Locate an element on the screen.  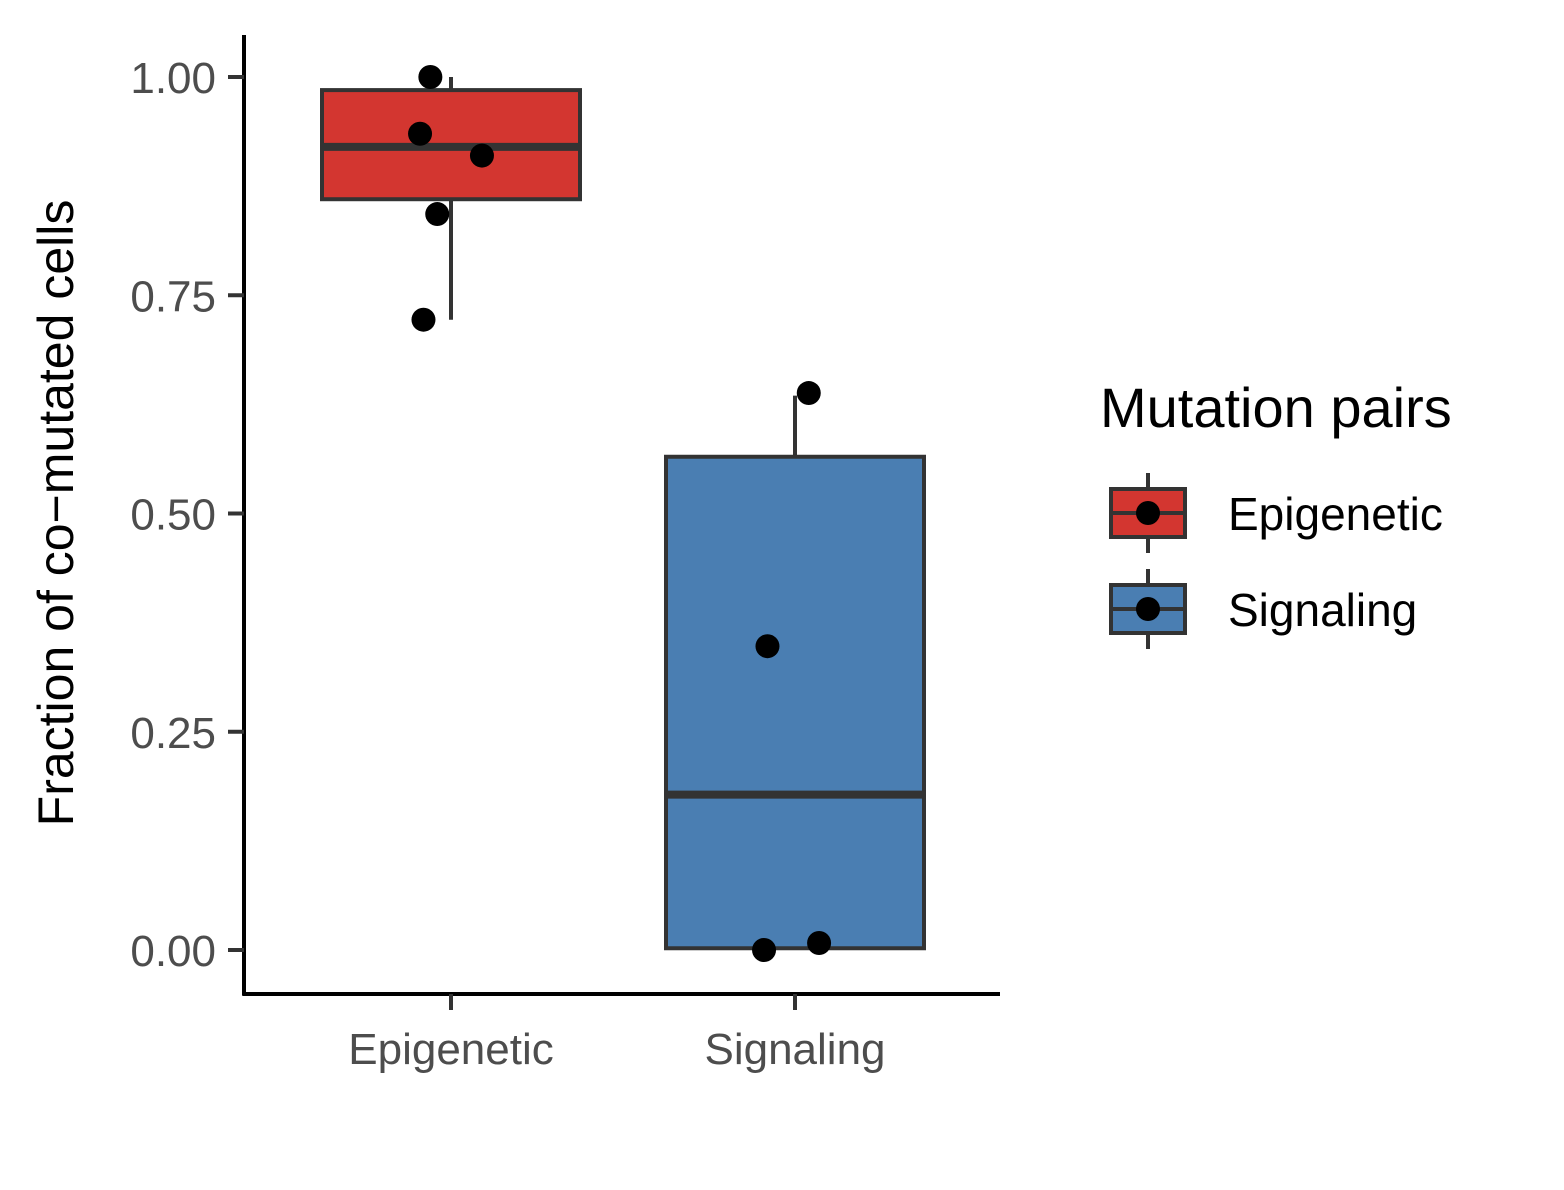
legend-item-signaling: Signaling is located at coordinates (1263, 609).